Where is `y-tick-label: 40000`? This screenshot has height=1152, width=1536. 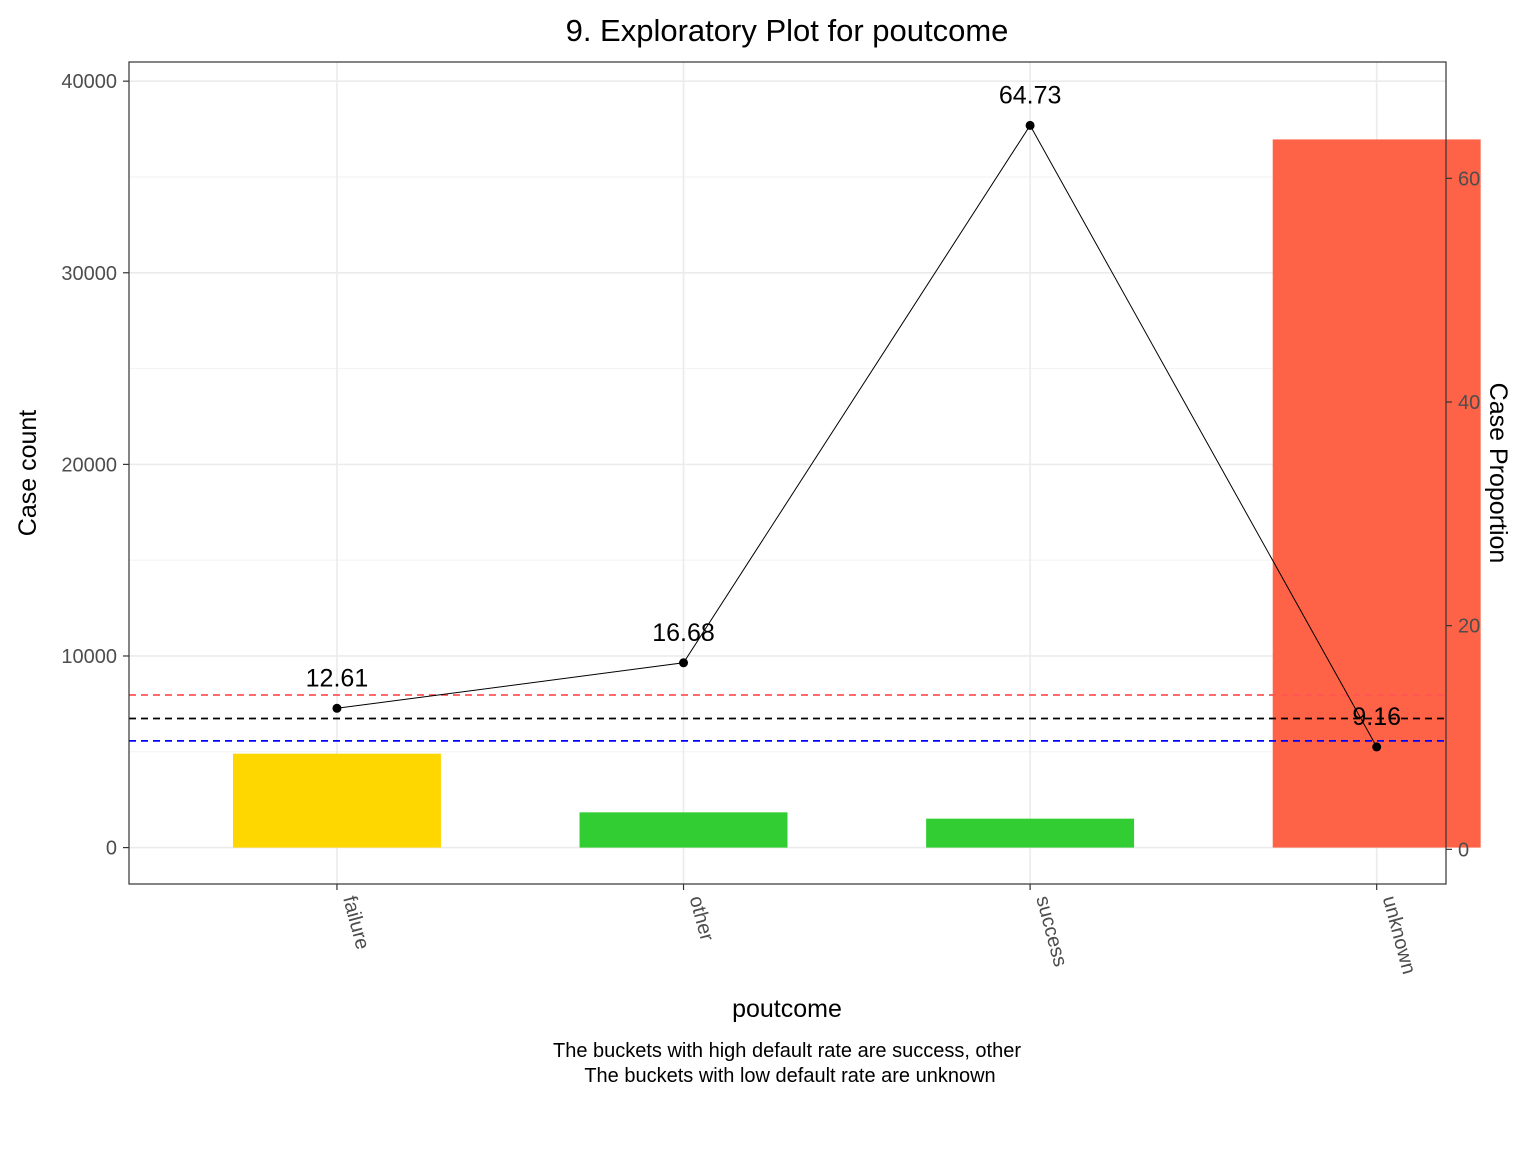
y-tick-label: 40000 is located at coordinates (89, 82).